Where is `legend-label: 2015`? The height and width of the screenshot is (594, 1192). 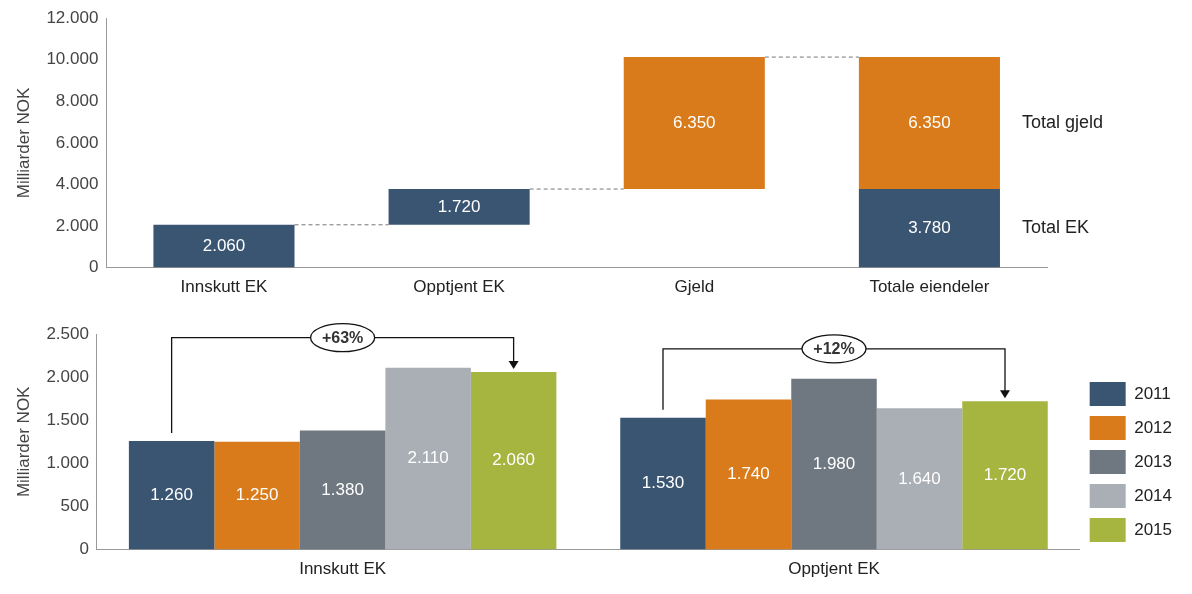 legend-label: 2015 is located at coordinates (1153, 529).